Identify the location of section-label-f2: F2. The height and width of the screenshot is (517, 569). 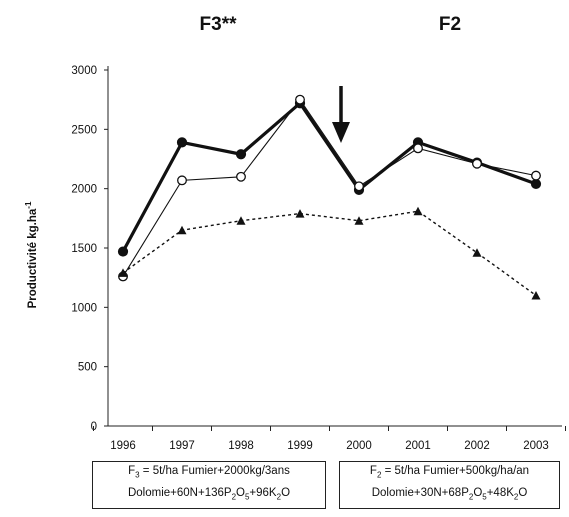
(450, 24).